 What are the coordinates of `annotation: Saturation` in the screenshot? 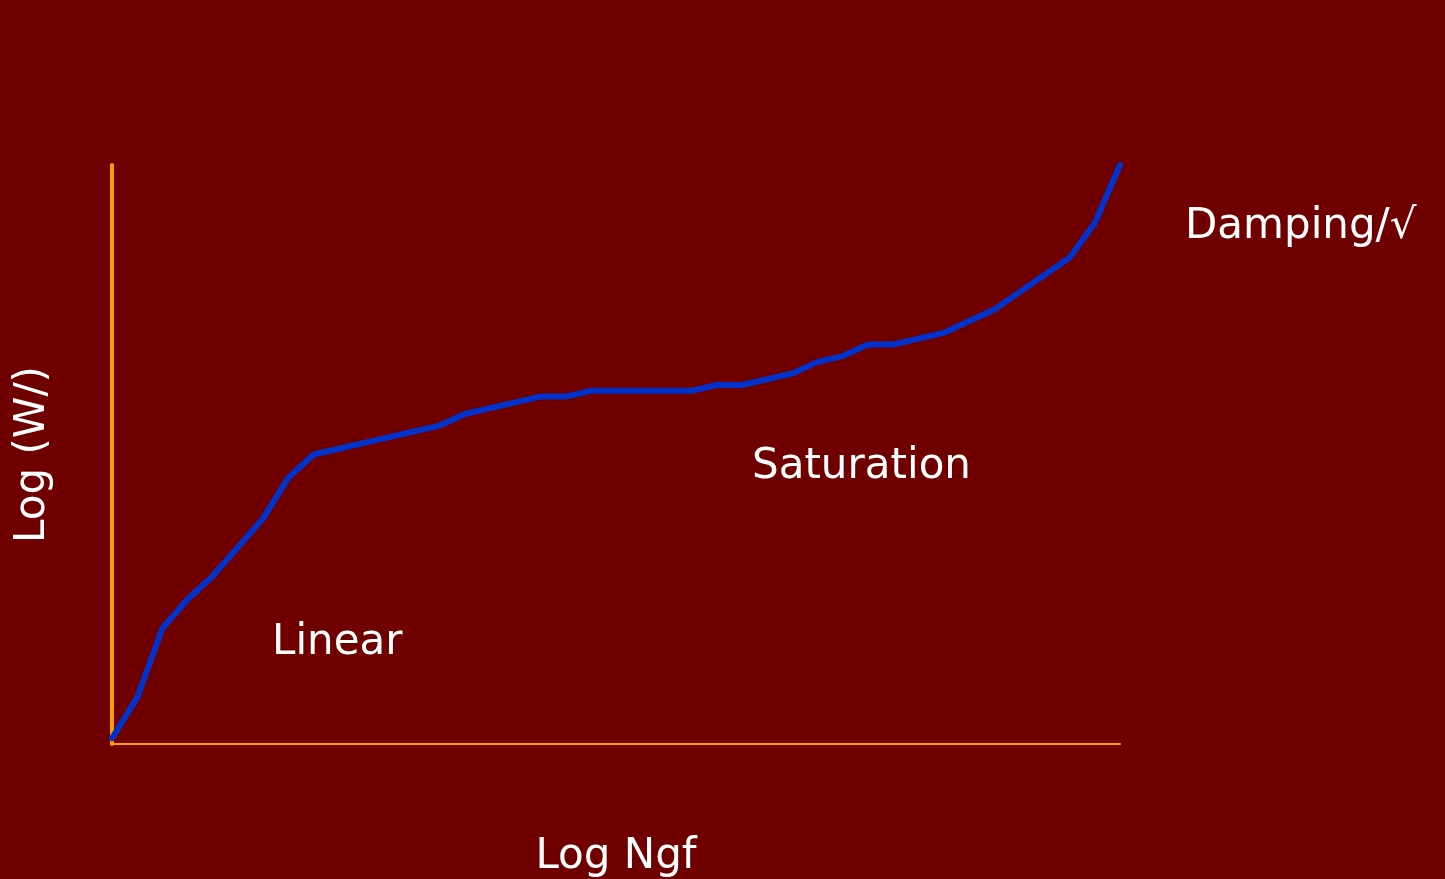 It's located at (861, 463).